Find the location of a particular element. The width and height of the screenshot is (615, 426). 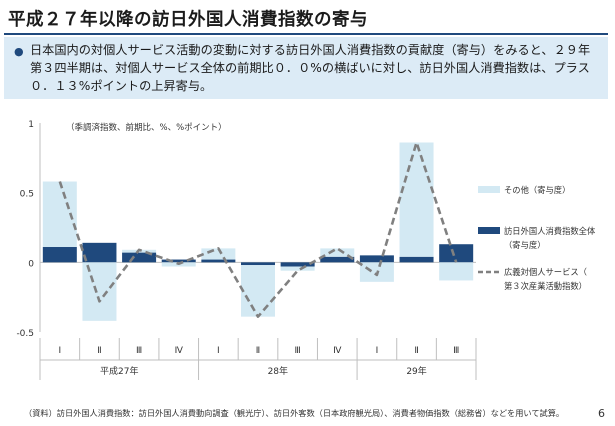

y-tick-label: 1 is located at coordinates (31, 125).